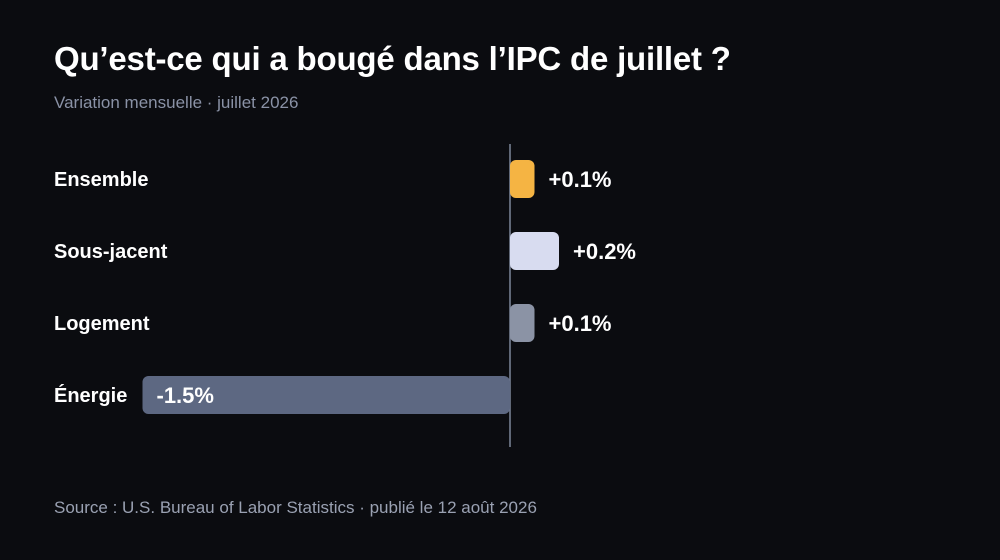 This screenshot has height=560, width=1000. What do you see at coordinates (185, 395) in the screenshot?
I see `value-label: -1.5%` at bounding box center [185, 395].